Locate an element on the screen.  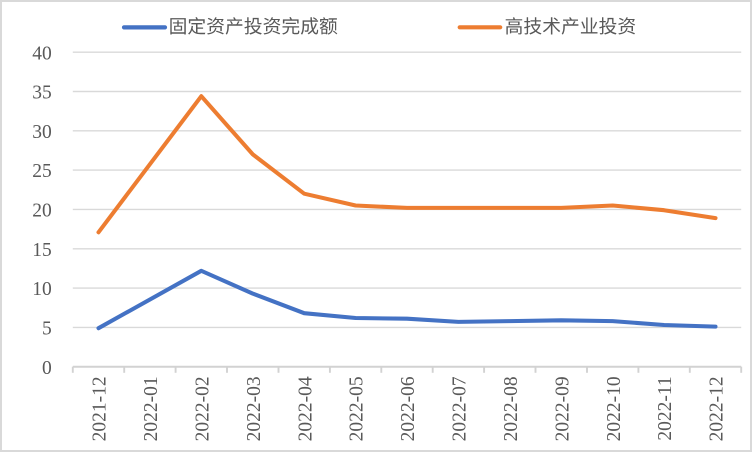
svg-text: 2022-11 is located at coordinates (665, 408).